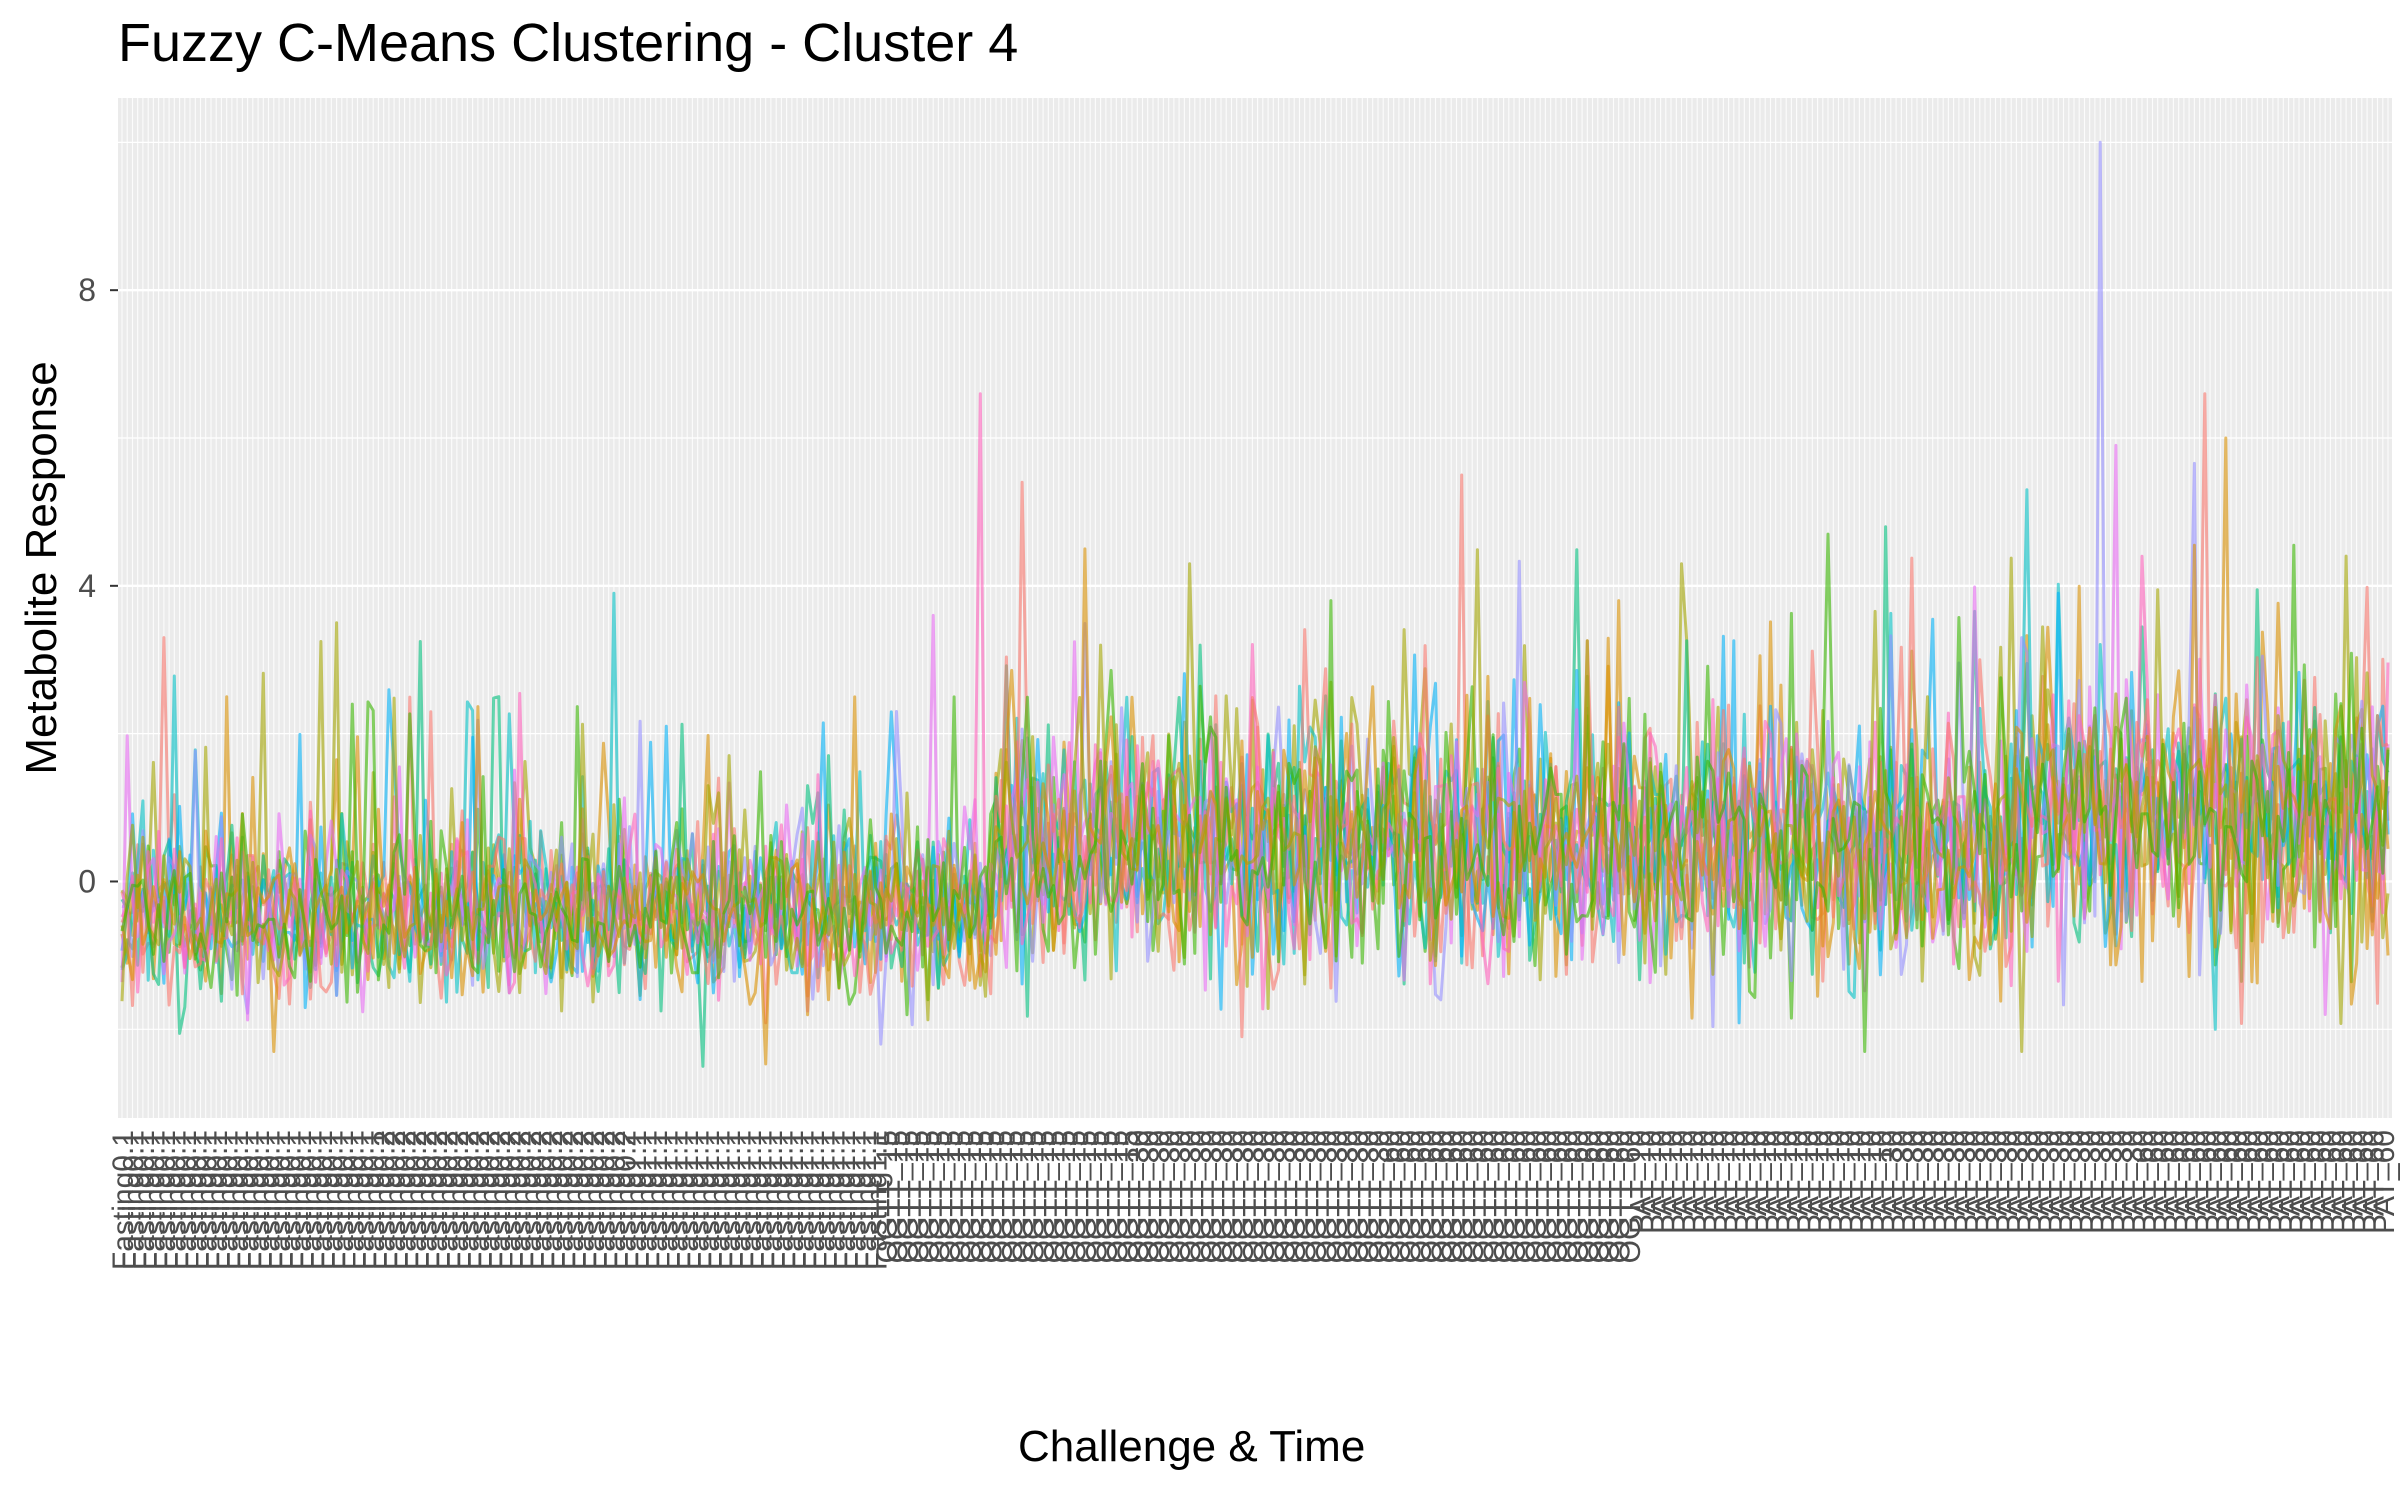 This screenshot has height=1500, width=2400. I want to click on y-axis-label: Metabolite Response, so click(41, 568).